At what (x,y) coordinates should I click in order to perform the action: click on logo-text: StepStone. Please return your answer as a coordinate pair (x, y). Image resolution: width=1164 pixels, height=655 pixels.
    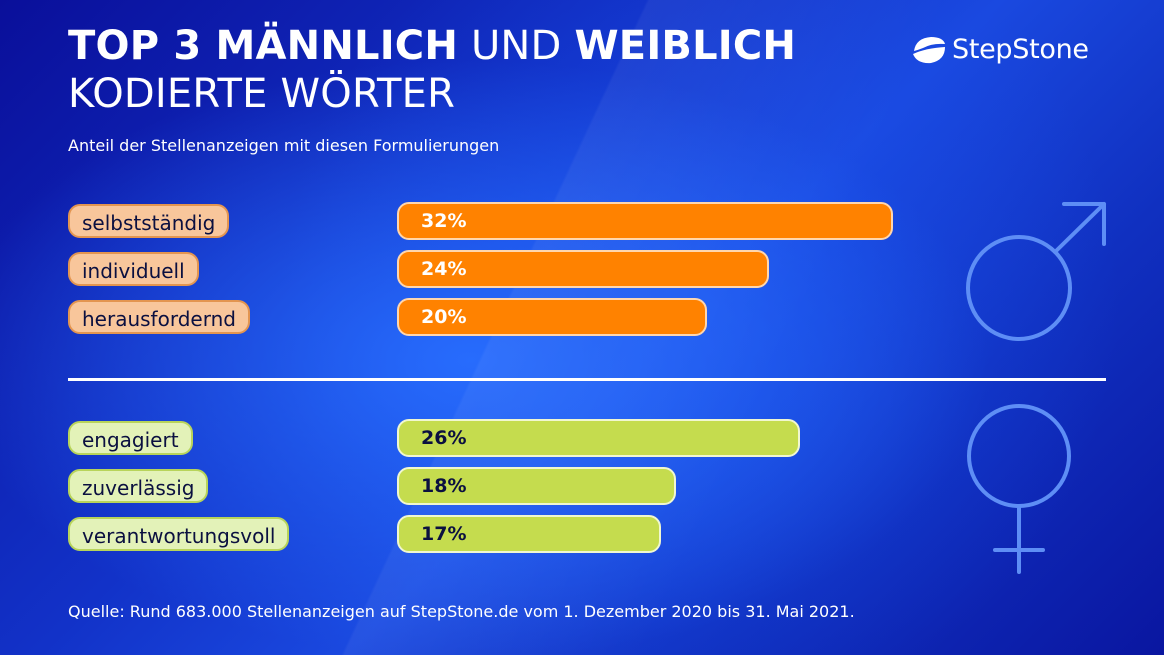
    Looking at the image, I should click on (1020, 49).